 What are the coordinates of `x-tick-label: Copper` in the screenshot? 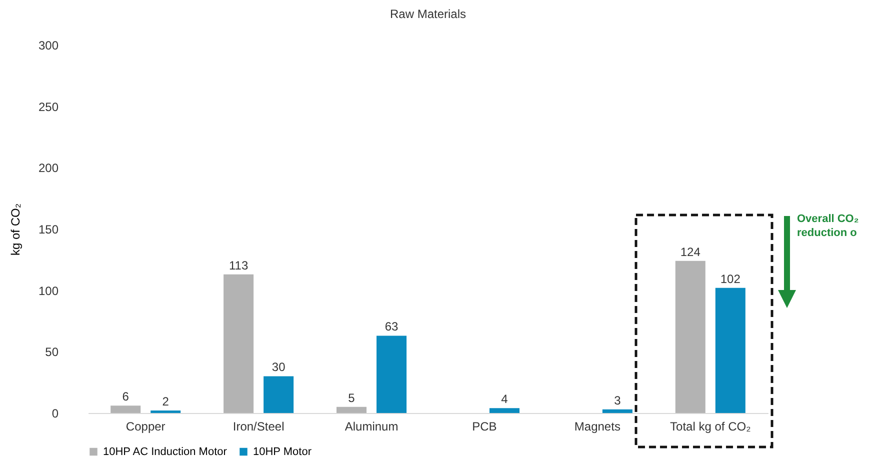 It's located at (146, 427).